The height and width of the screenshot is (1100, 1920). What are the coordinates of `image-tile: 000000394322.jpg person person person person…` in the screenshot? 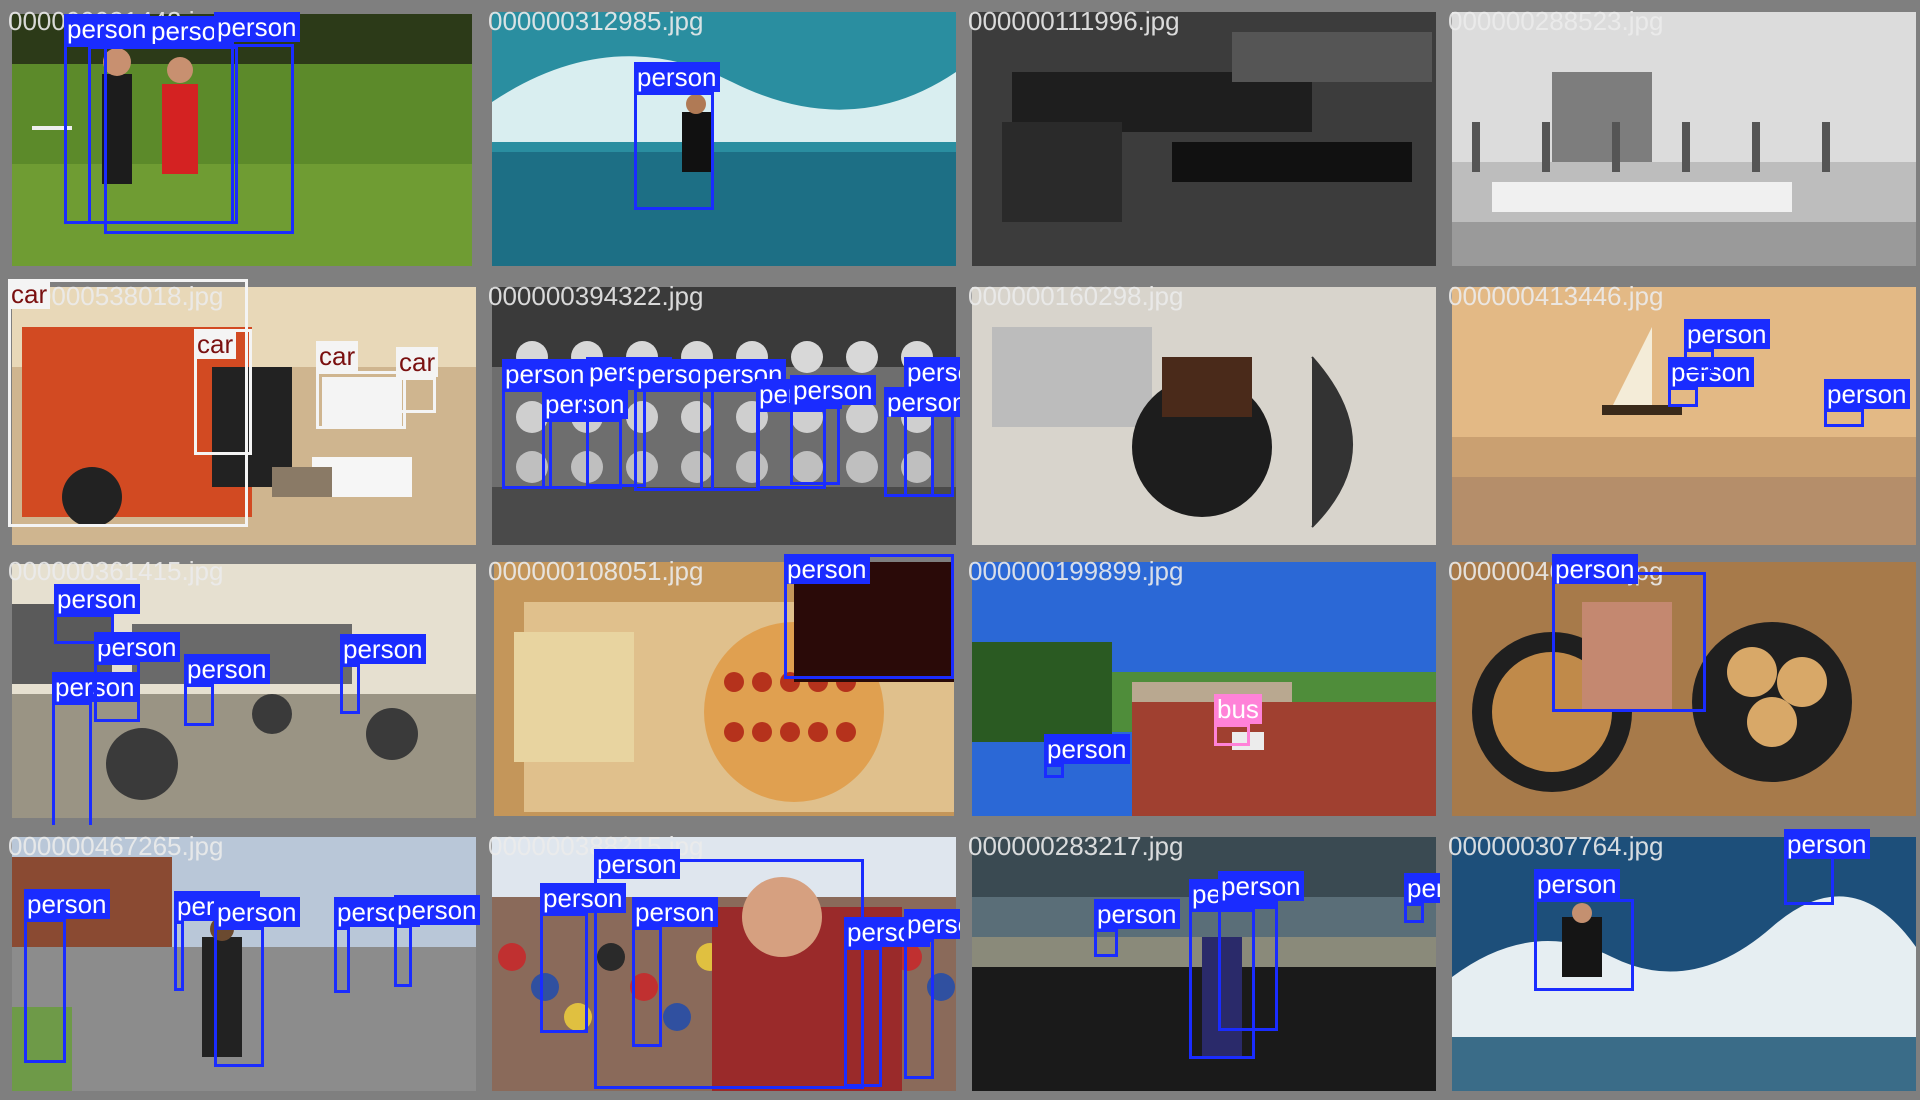 It's located at (722, 414).